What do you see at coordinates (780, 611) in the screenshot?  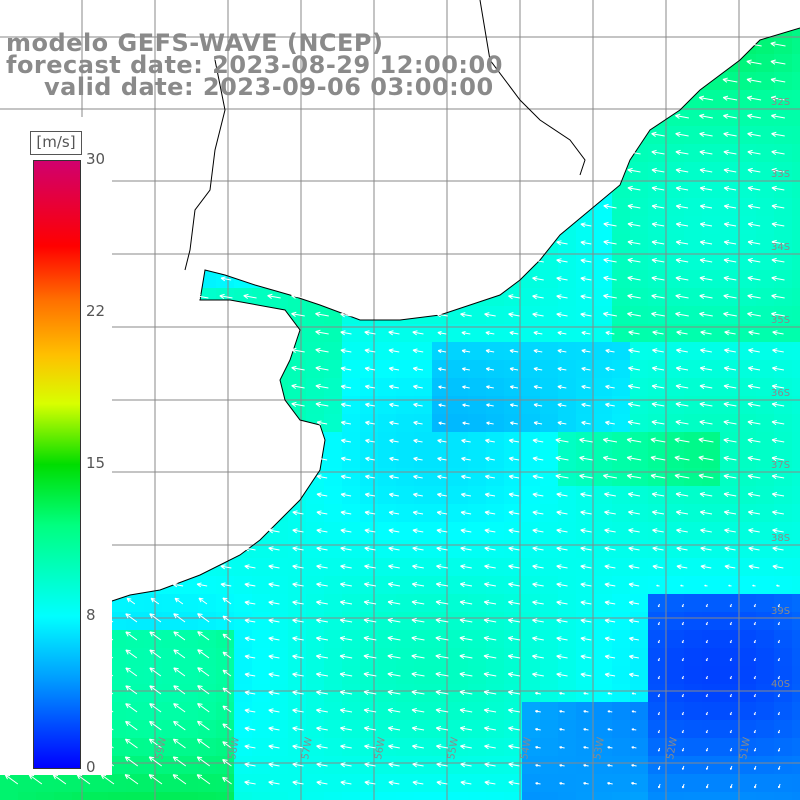 I see `latitude-label: 39S` at bounding box center [780, 611].